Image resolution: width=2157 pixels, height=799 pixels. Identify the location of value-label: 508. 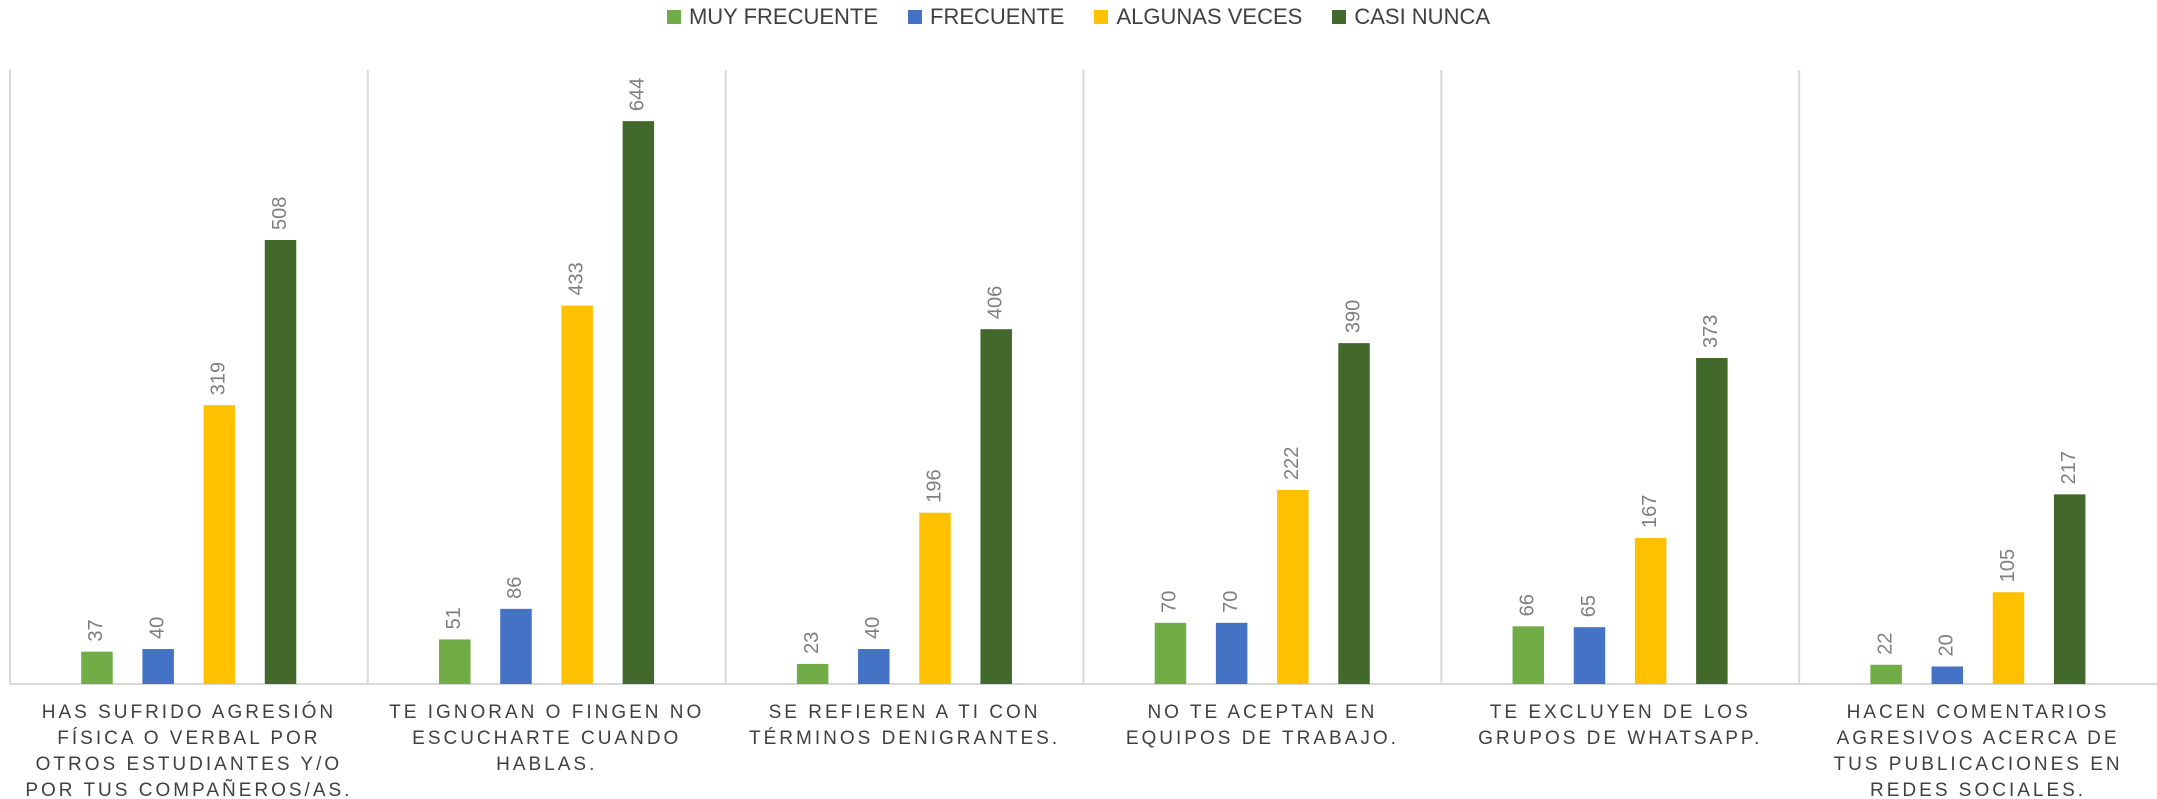
(280, 213).